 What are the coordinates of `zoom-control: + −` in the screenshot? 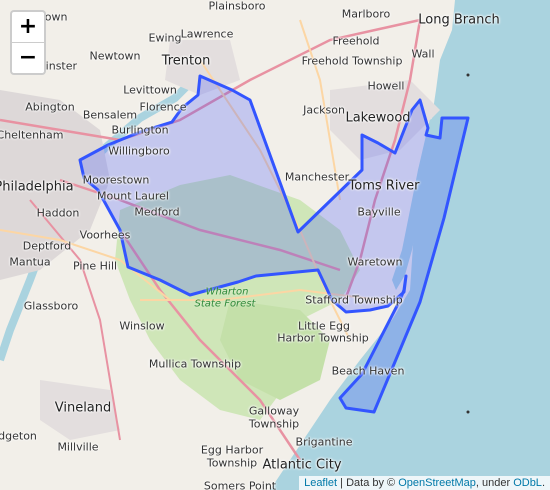 It's located at (28, 42).